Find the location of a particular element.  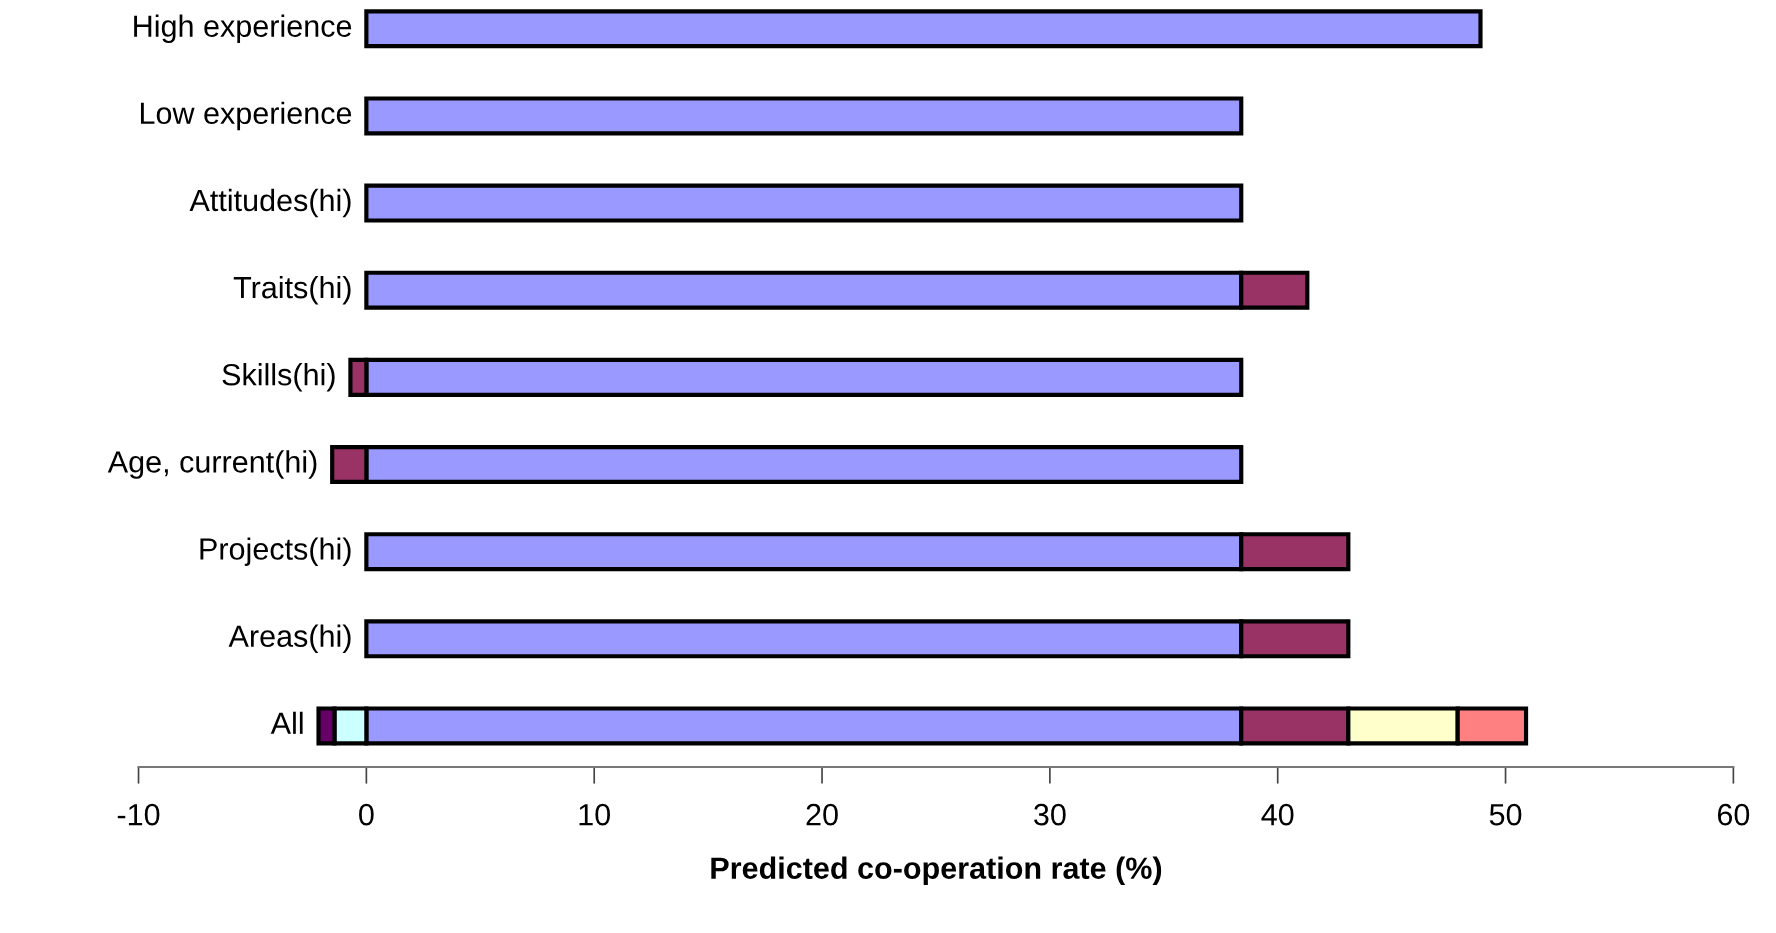

y-tick-label: Low experience is located at coordinates (246, 116).